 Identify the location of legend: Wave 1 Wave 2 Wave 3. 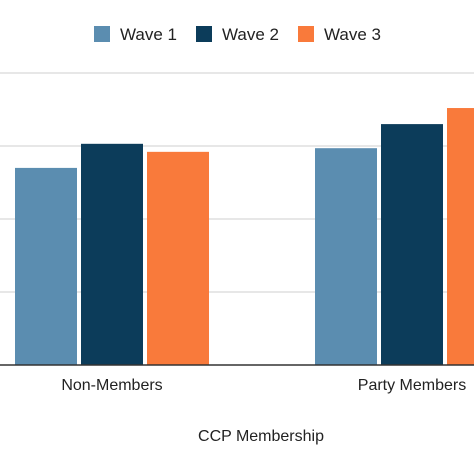
(237, 34).